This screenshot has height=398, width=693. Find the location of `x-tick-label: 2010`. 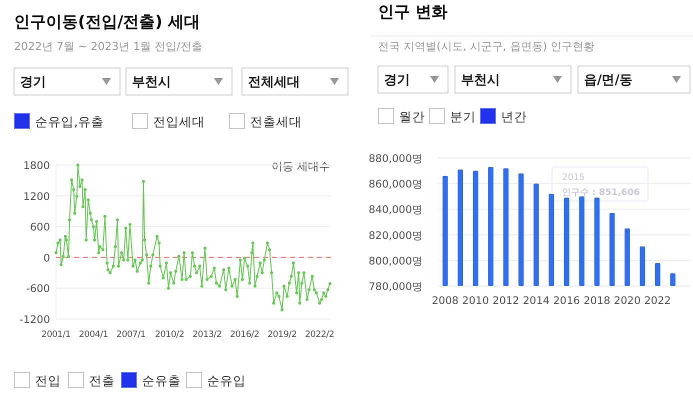

x-tick-label: 2010 is located at coordinates (475, 301).